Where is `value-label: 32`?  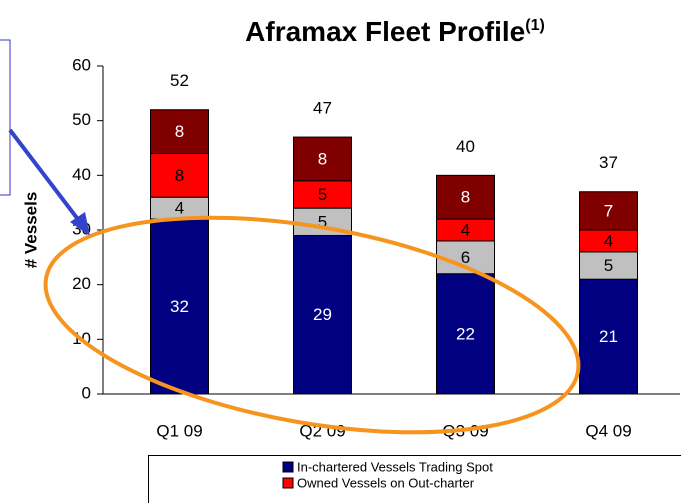
value-label: 32 is located at coordinates (179, 306).